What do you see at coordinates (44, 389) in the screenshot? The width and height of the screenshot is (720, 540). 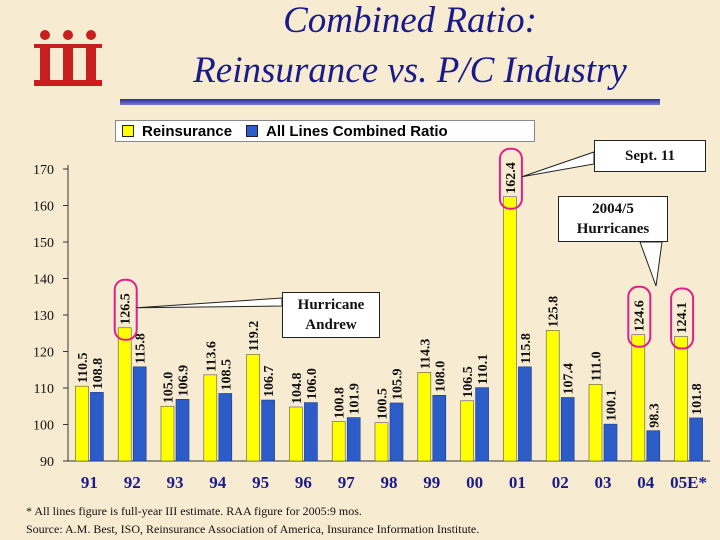 I see `y-tick-label: 110` at bounding box center [44, 389].